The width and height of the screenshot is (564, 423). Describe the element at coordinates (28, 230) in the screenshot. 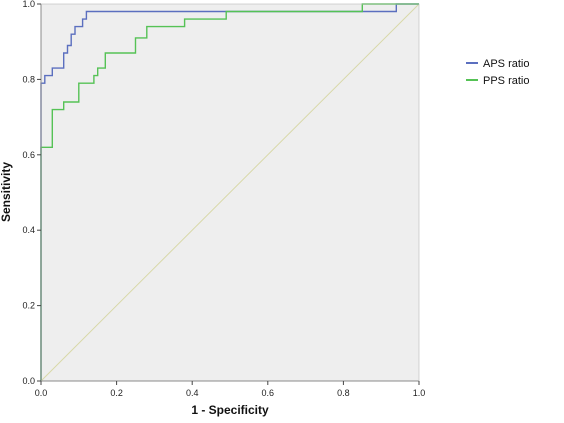

I see `y-tick-label: 0.4` at that location.